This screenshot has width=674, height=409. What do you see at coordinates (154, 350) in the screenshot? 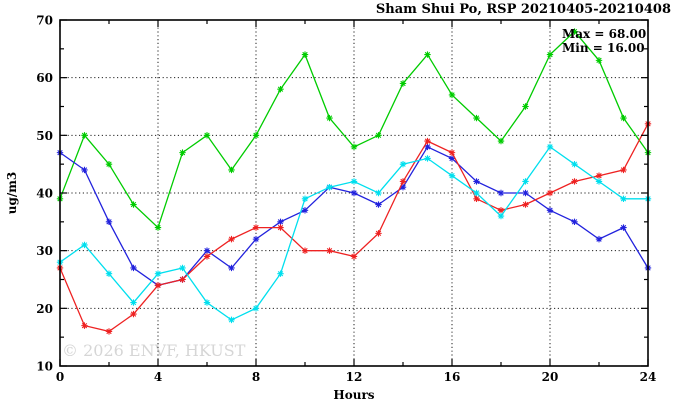
I see `watermark: © 2026 ENVF, HKUST` at bounding box center [154, 350].